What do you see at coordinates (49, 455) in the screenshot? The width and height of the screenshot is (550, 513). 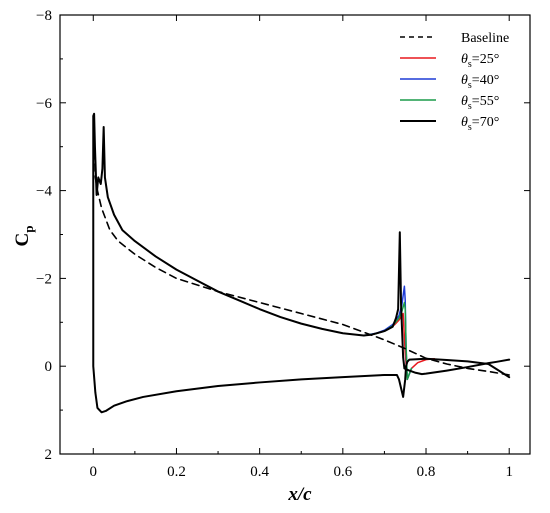 I see `y-tick-label: 2` at bounding box center [49, 455].